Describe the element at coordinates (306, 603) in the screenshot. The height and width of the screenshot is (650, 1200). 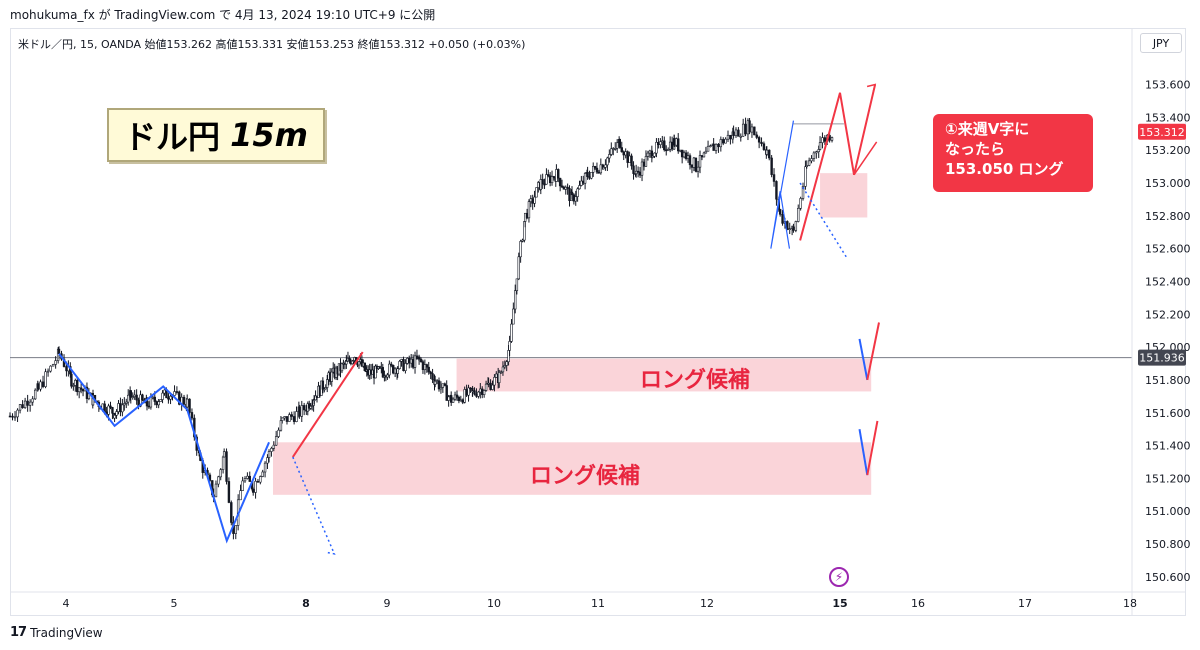
I see `x-tick-label: 8` at that location.